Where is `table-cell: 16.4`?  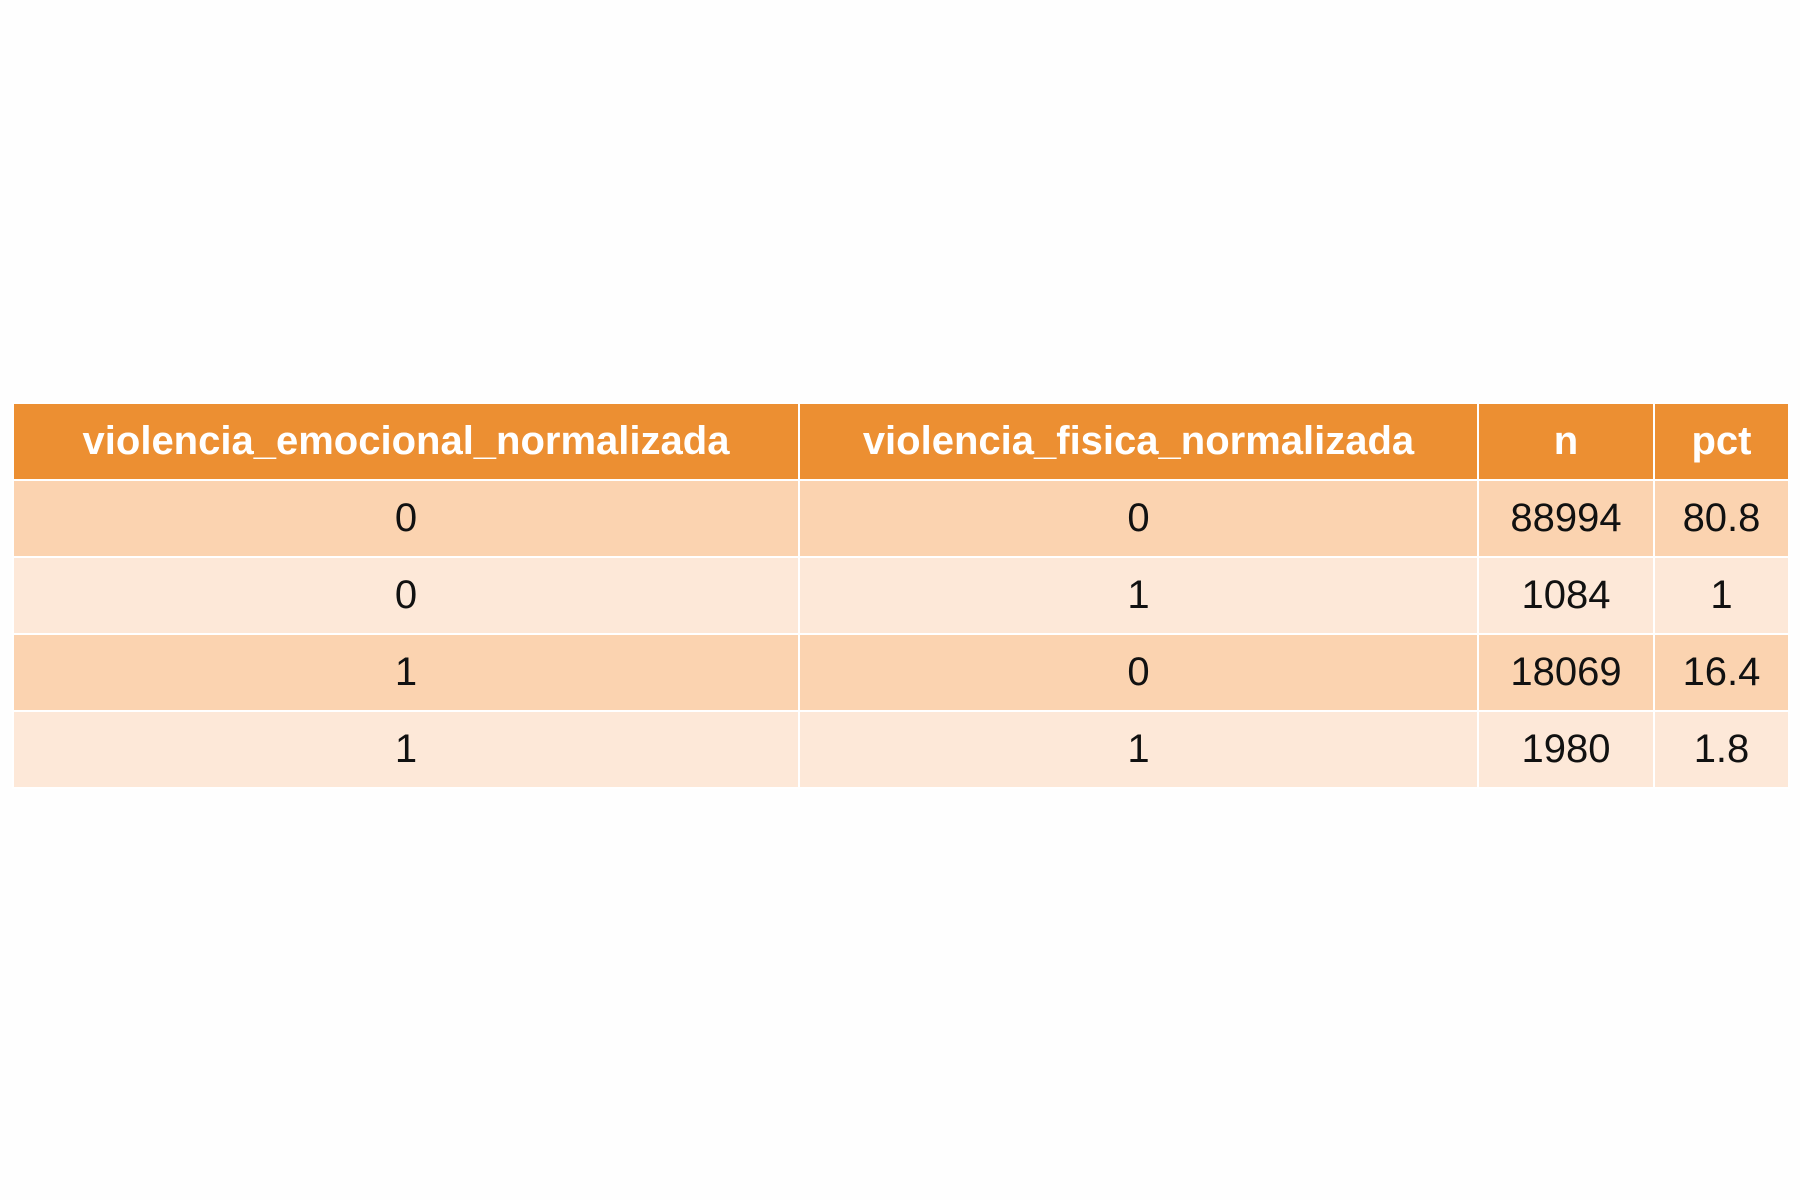
table-cell: 16.4 is located at coordinates (1721, 672).